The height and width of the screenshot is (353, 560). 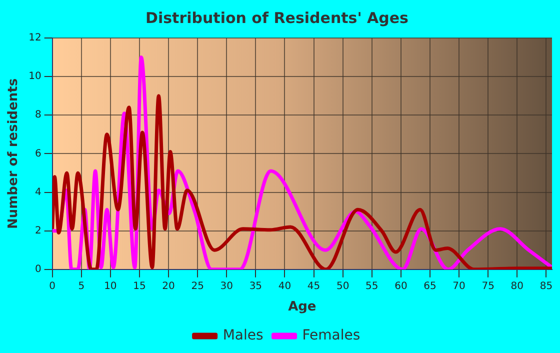 I want to click on x-tick-label: 45, so click(x=313, y=286).